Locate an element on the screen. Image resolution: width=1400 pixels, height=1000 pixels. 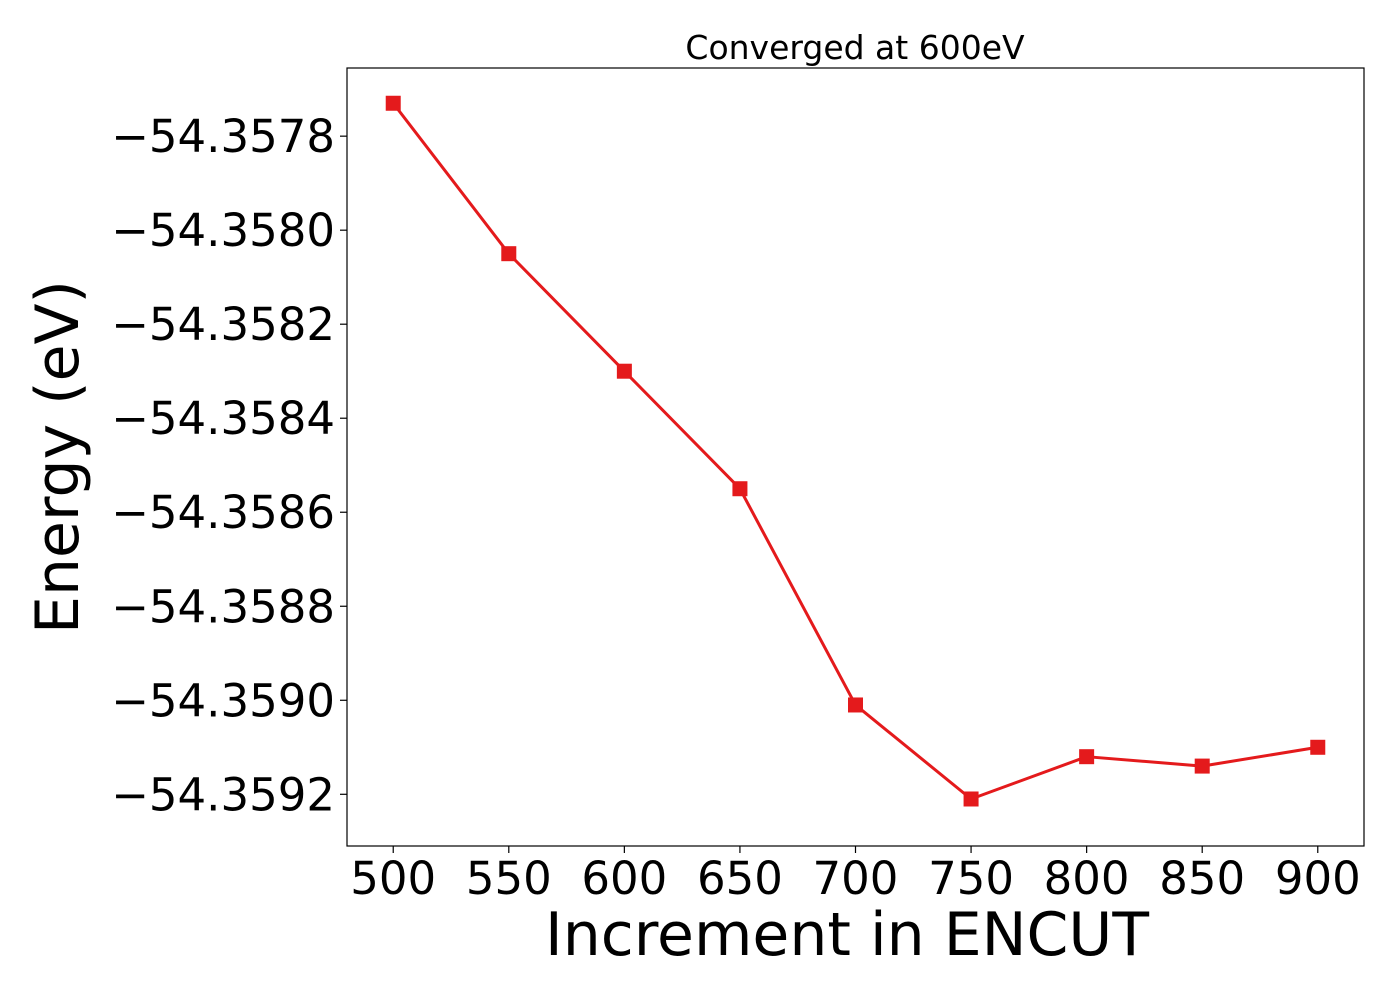
y-axis-title: Energy (eV) is located at coordinates (58, 457).